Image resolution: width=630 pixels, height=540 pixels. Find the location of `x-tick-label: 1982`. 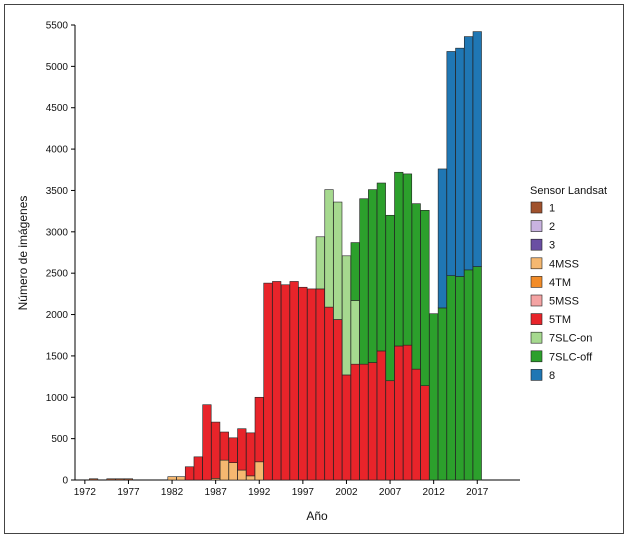

x-tick-label: 1982 is located at coordinates (172, 492).